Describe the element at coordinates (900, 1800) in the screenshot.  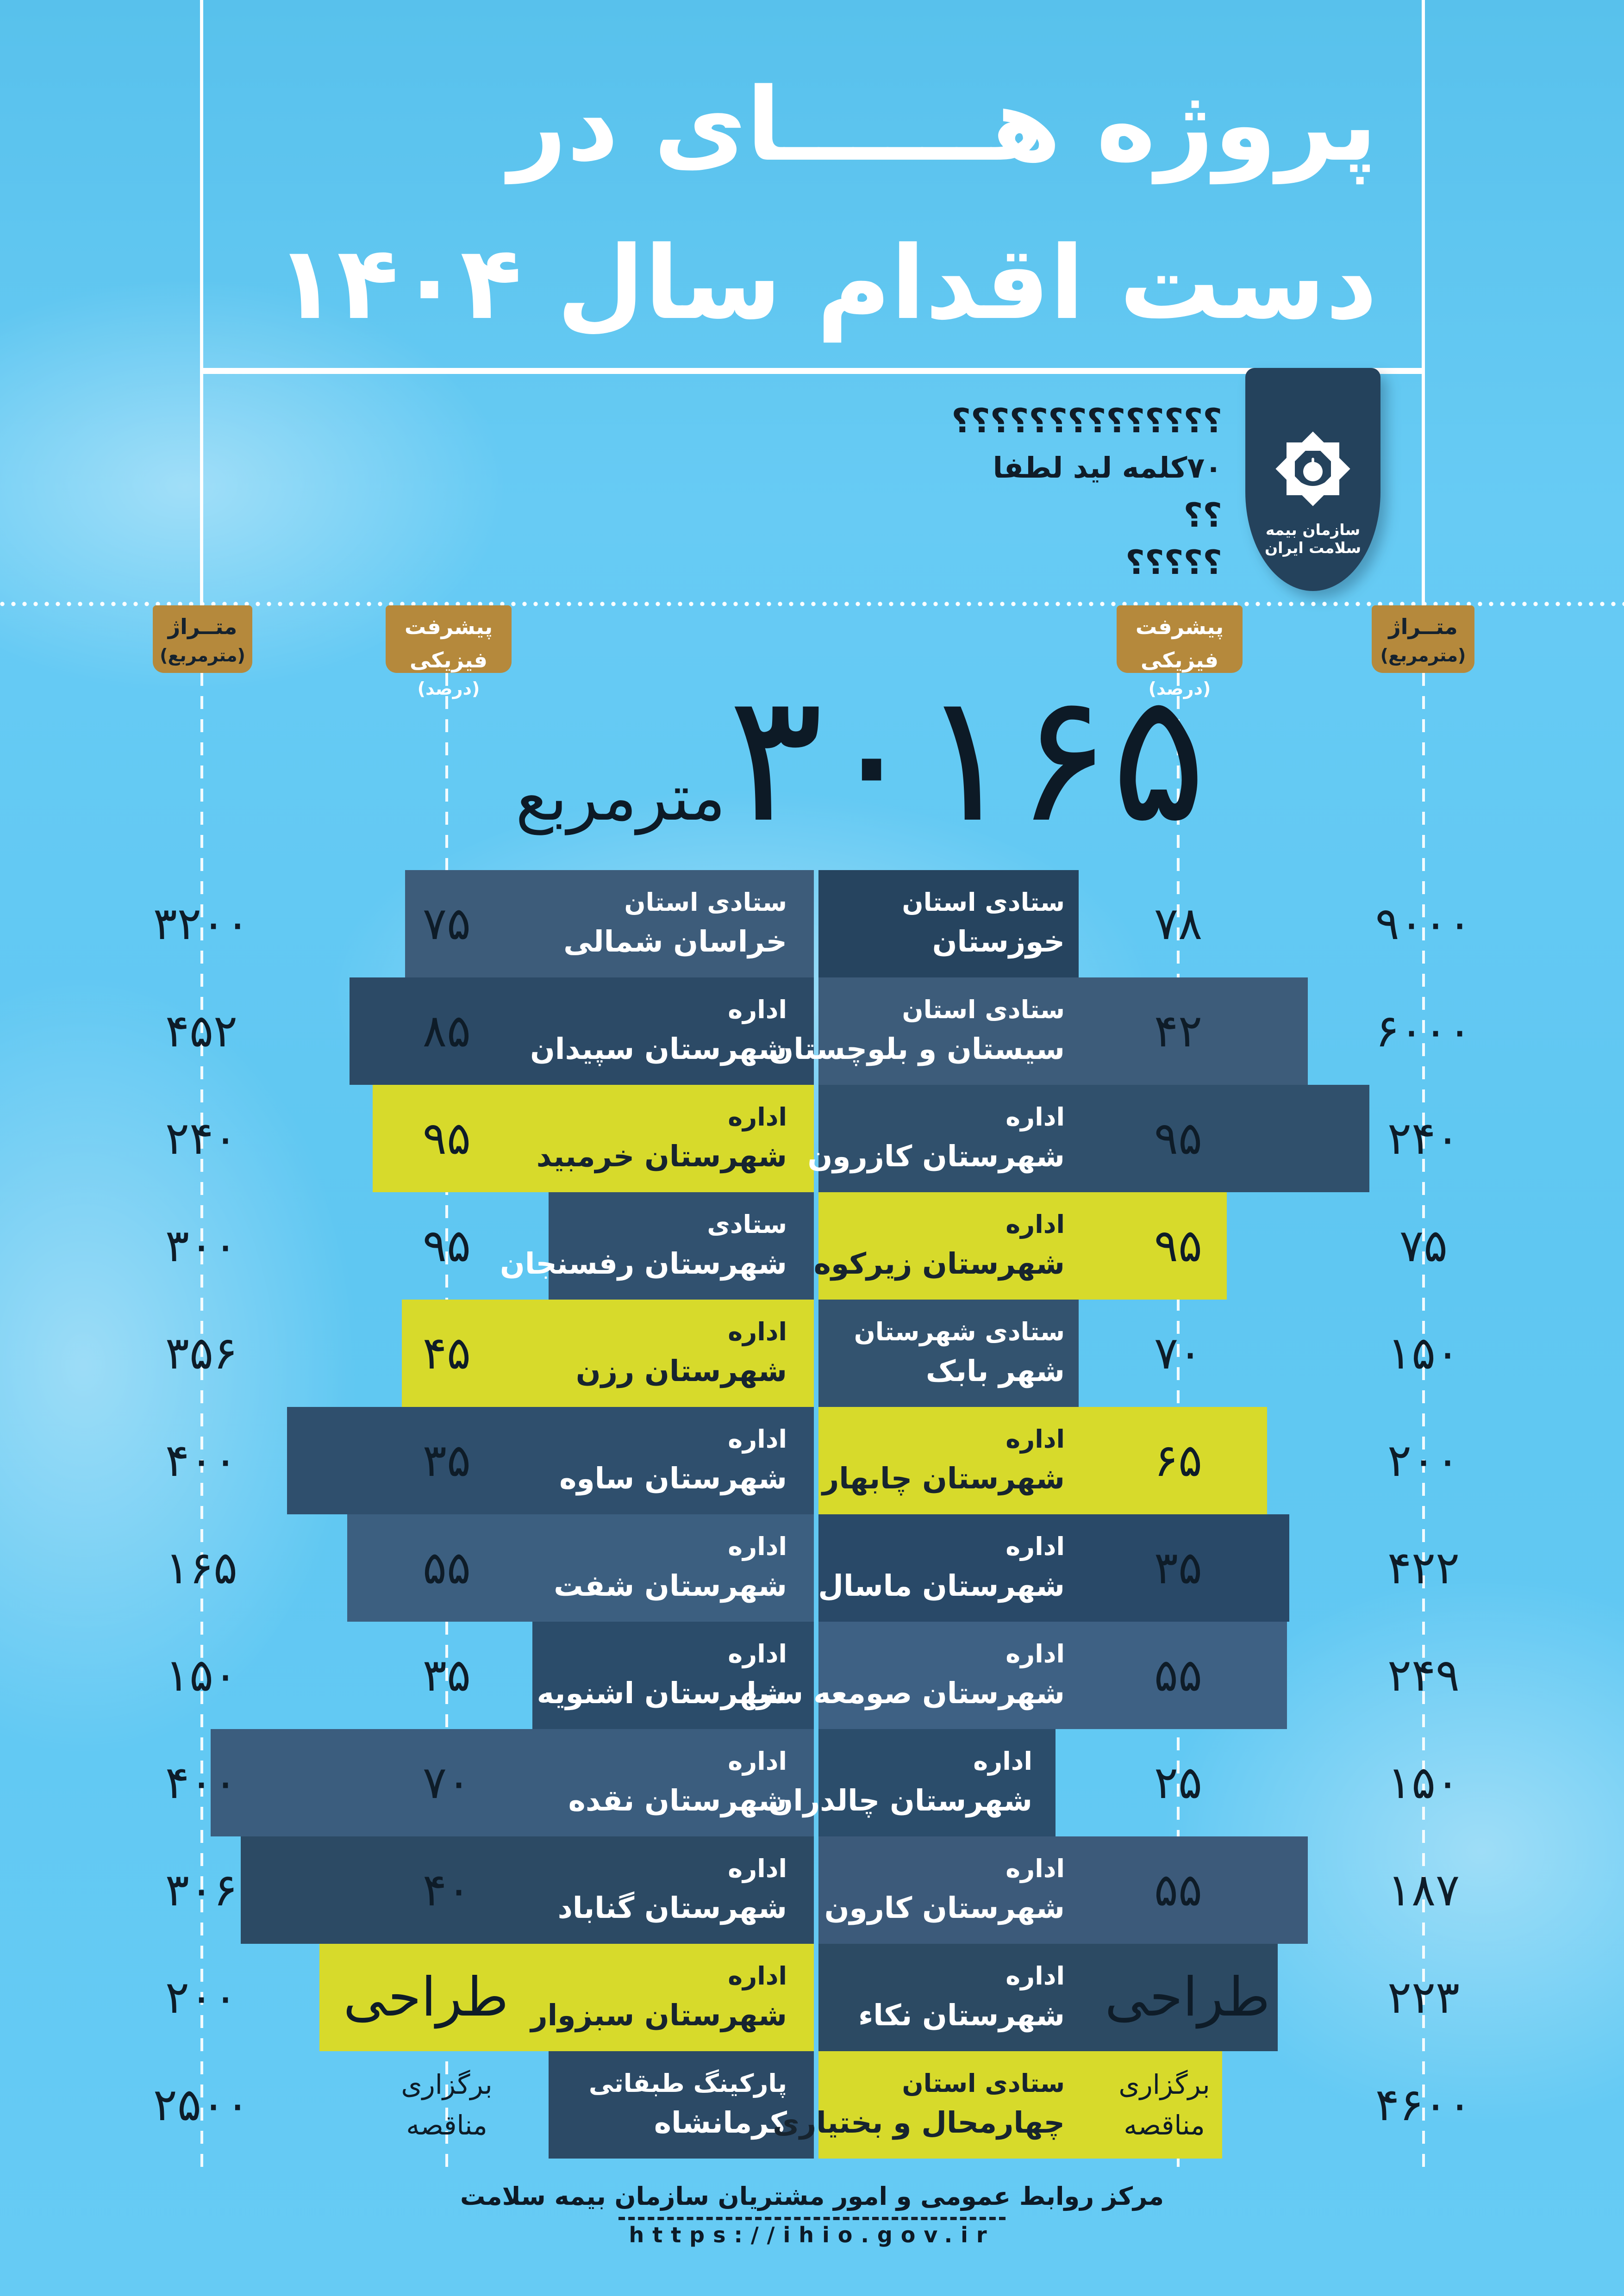
I see `project-name-text: شهرستان چالدران` at that location.